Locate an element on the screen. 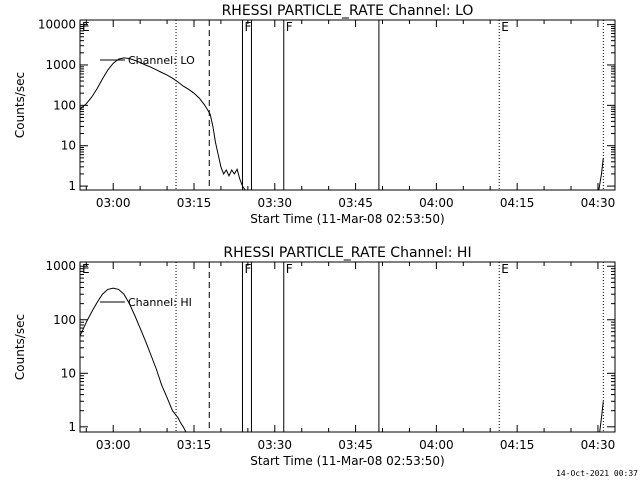  legend-label: Channel: HI is located at coordinates (160, 302).